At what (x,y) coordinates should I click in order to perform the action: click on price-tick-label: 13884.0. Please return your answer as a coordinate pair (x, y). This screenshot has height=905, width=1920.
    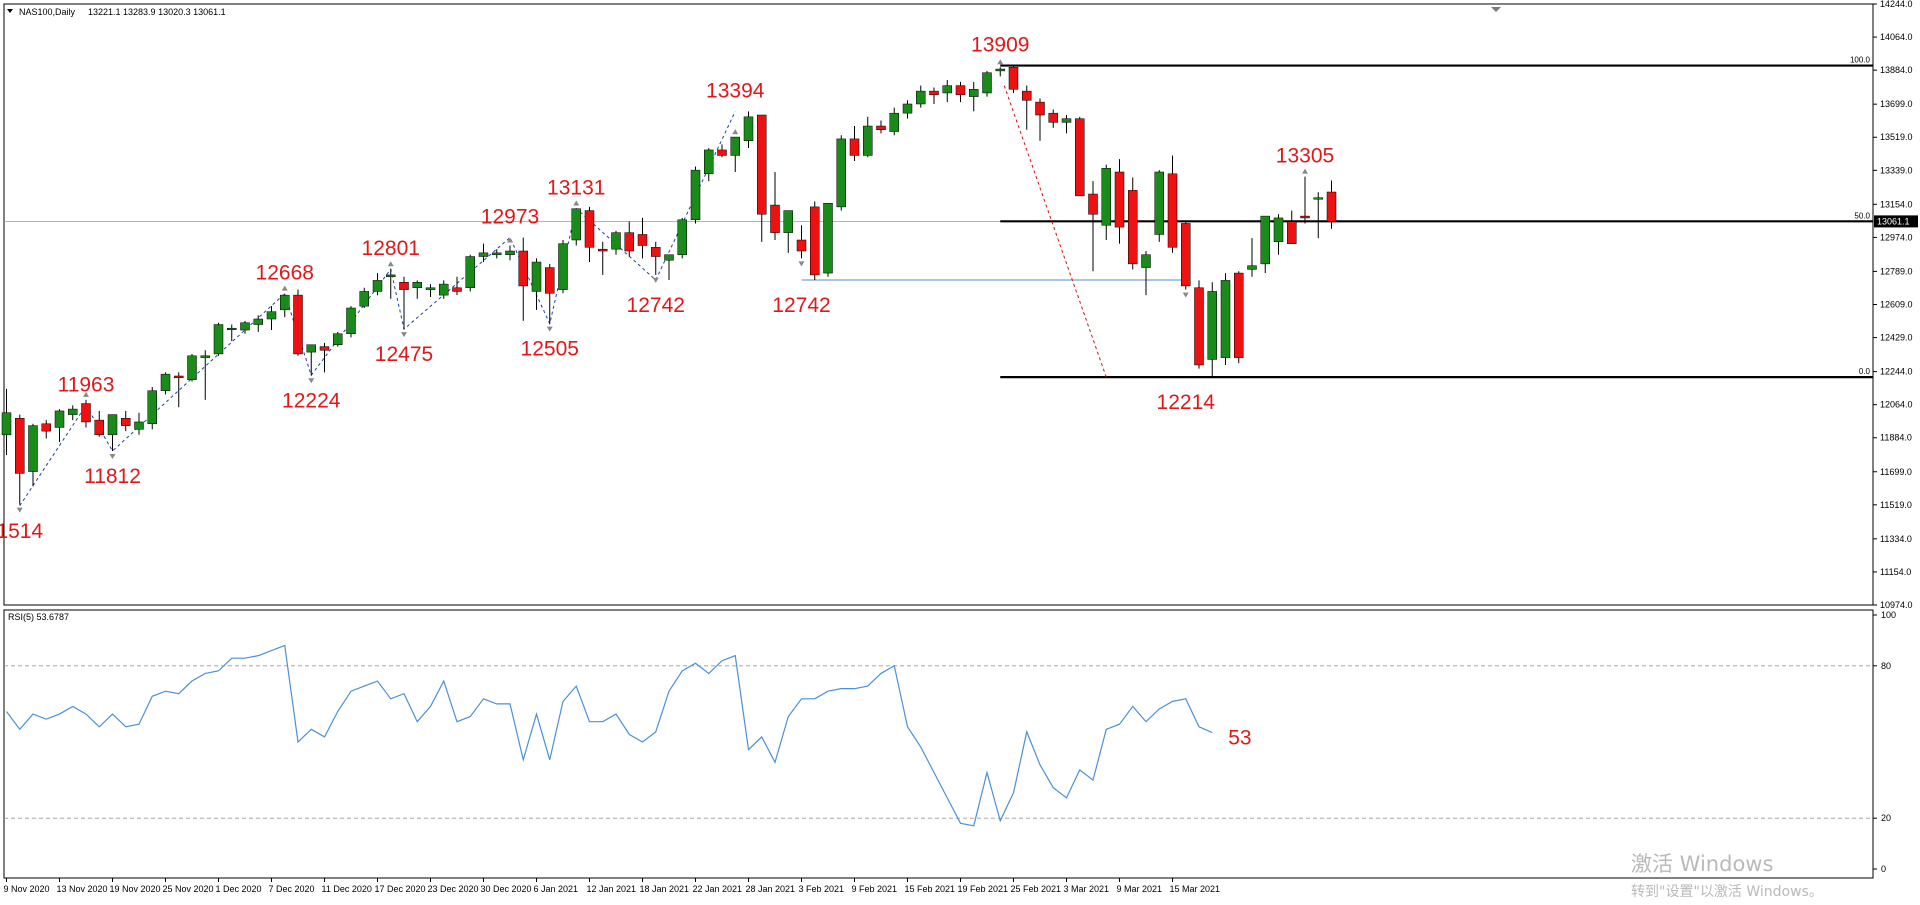
    Looking at the image, I should click on (1896, 70).